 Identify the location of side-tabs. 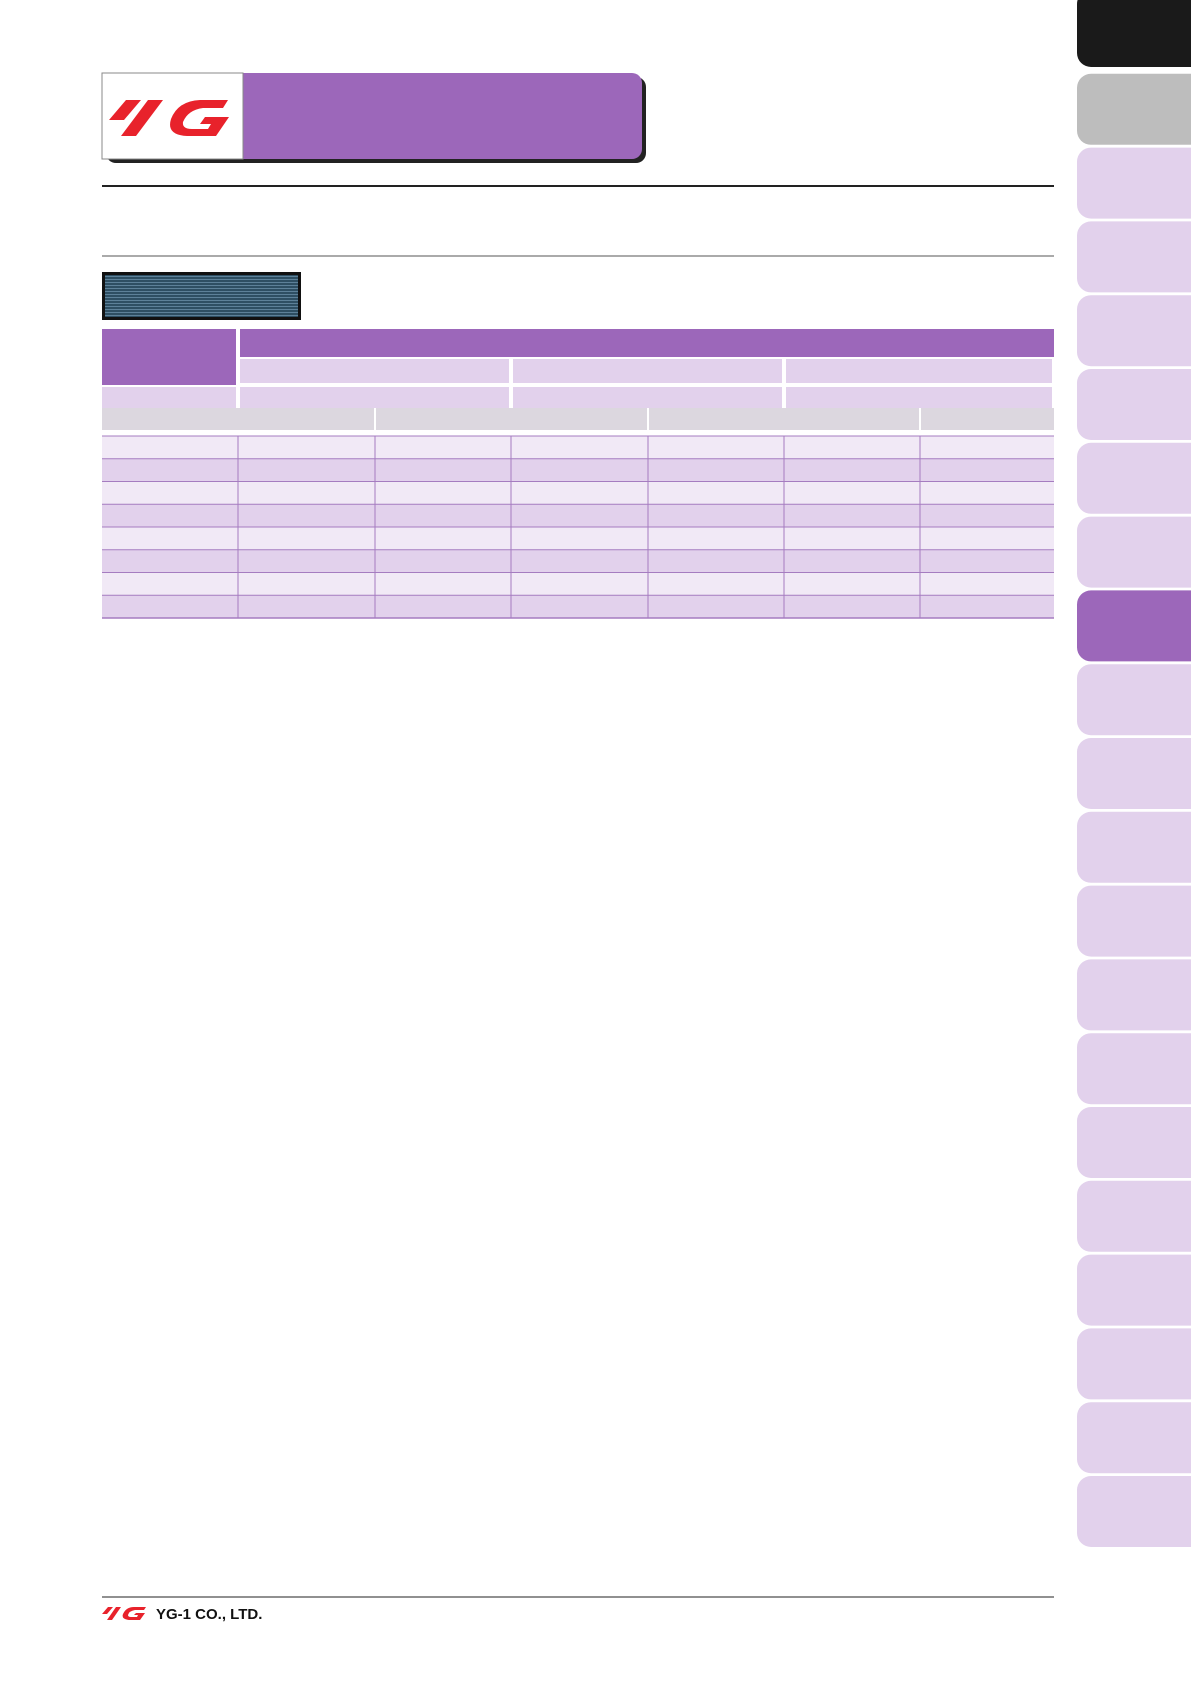
(1134, 773).